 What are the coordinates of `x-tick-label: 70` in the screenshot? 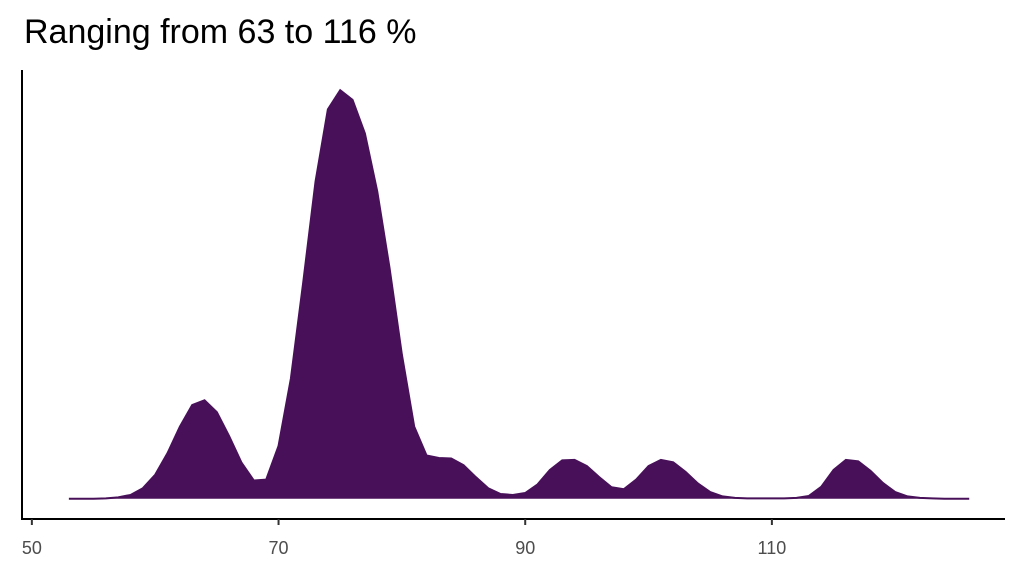 It's located at (279, 548).